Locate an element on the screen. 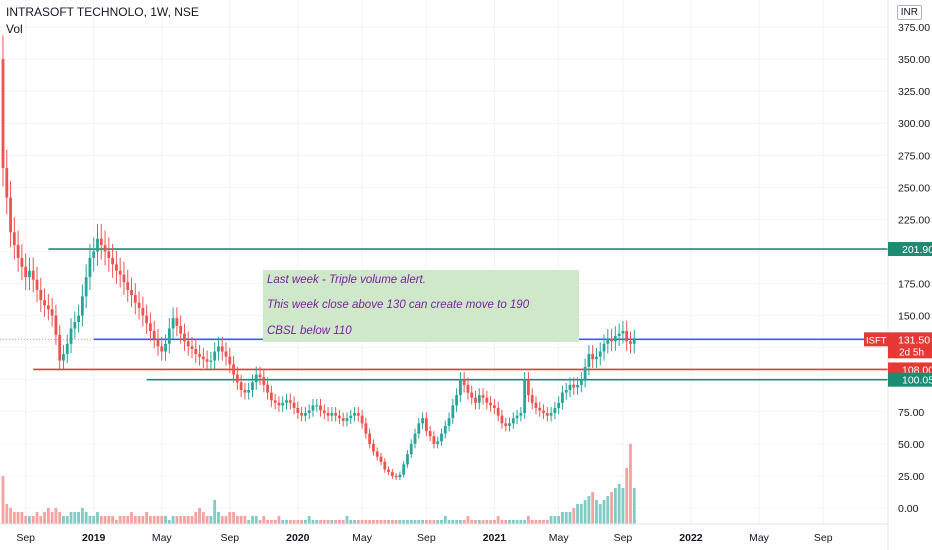  y-tick-label: 225.00 is located at coordinates (914, 220).